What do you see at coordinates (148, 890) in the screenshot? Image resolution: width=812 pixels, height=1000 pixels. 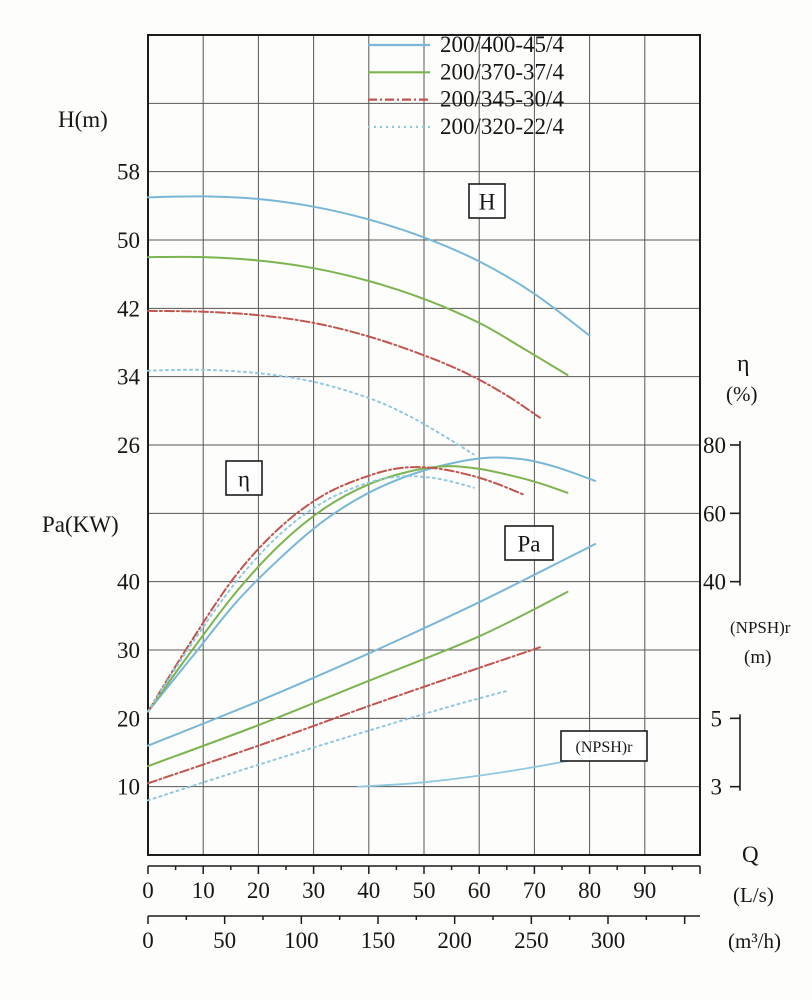 I see `lps-tick-label: 0` at bounding box center [148, 890].